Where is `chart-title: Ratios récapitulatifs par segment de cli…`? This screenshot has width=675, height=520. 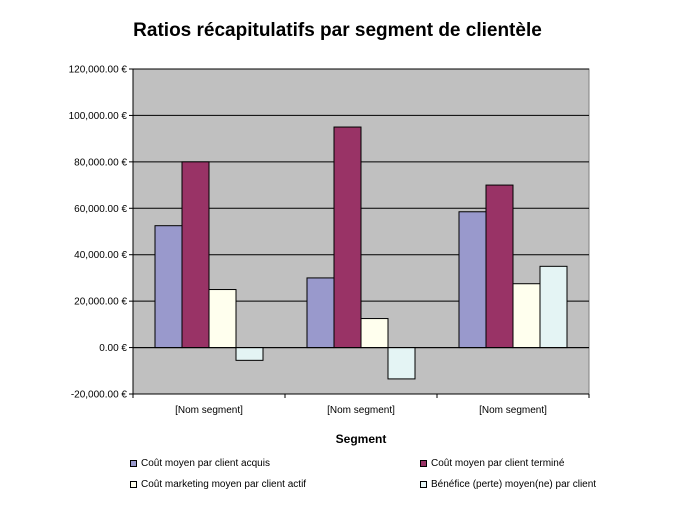
chart-title: Ratios récapitulatifs par segment de cli… is located at coordinates (337, 30).